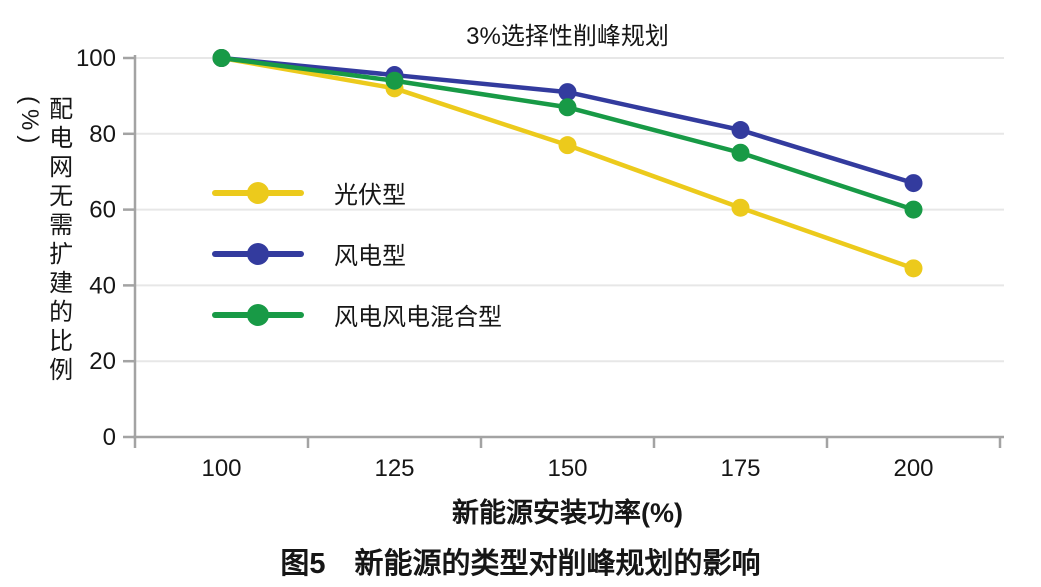 This screenshot has height=587, width=1041. I want to click on legend-item-pv: 光伏型, so click(357, 192).